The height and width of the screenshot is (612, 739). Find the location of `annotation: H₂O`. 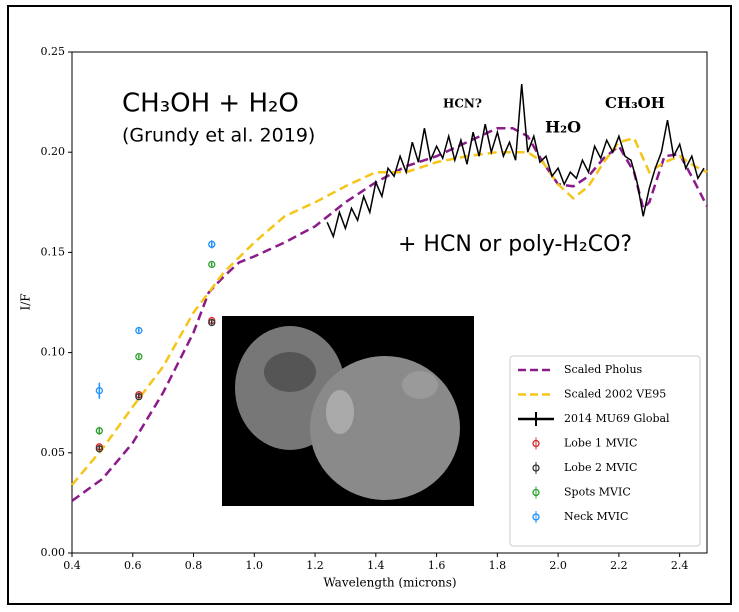

annotation: H₂O is located at coordinates (563, 127).